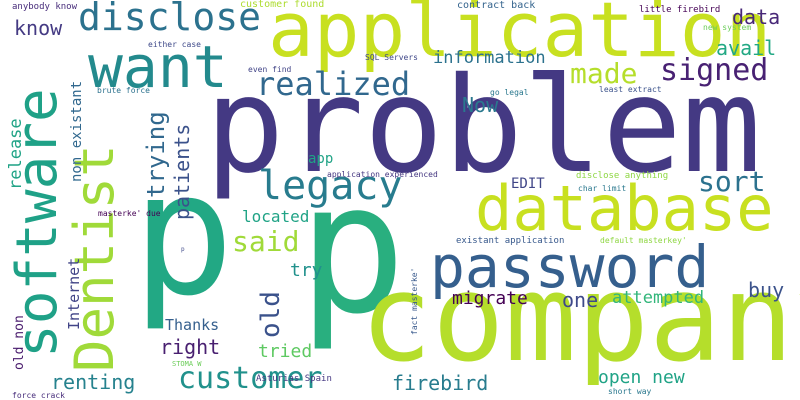 This screenshot has width=800, height=400. Describe the element at coordinates (509, 92) in the screenshot. I see `word-go-legal: go legal` at that location.